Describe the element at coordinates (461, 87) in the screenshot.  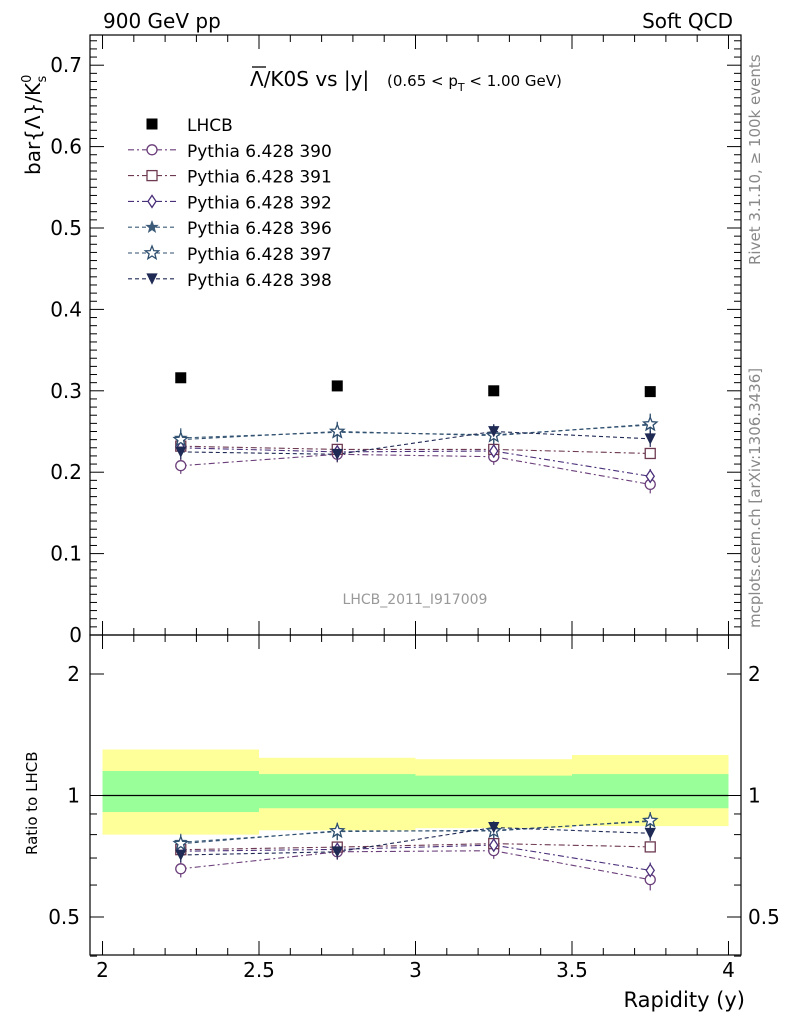
I see `title-range-sub: T` at that location.